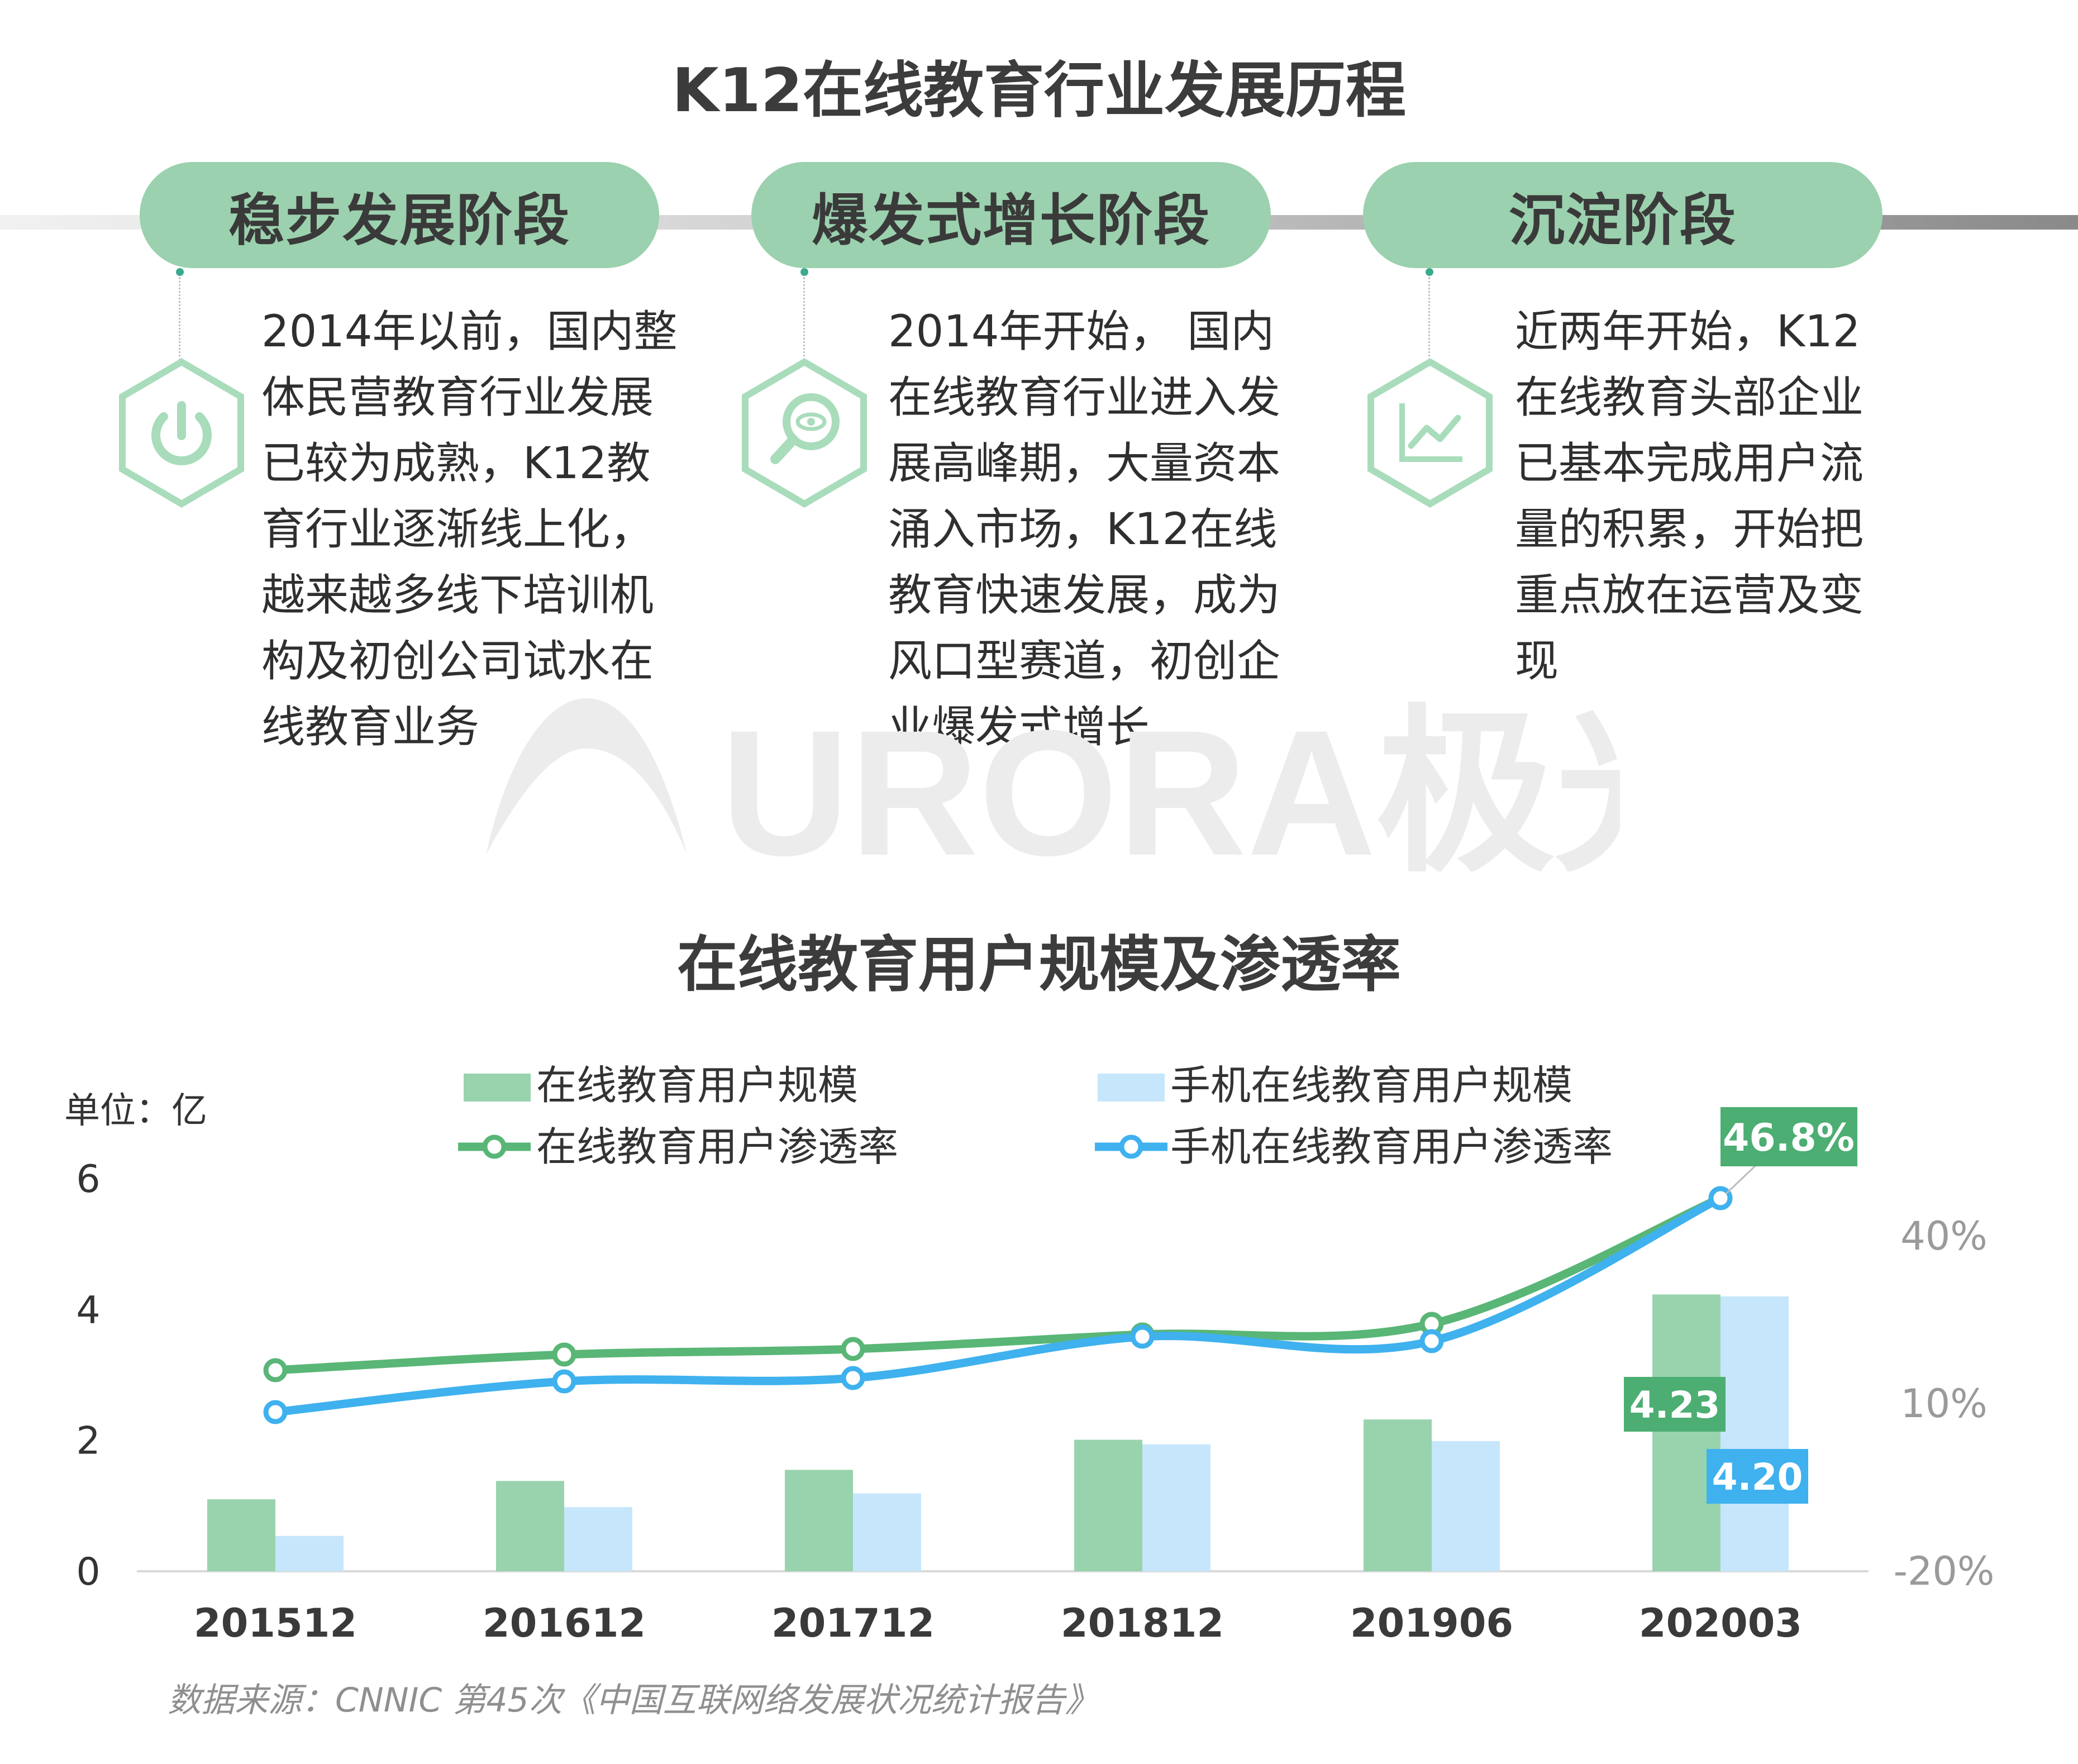  I want to click on x-tick-label: 201812, so click(1142, 1623).